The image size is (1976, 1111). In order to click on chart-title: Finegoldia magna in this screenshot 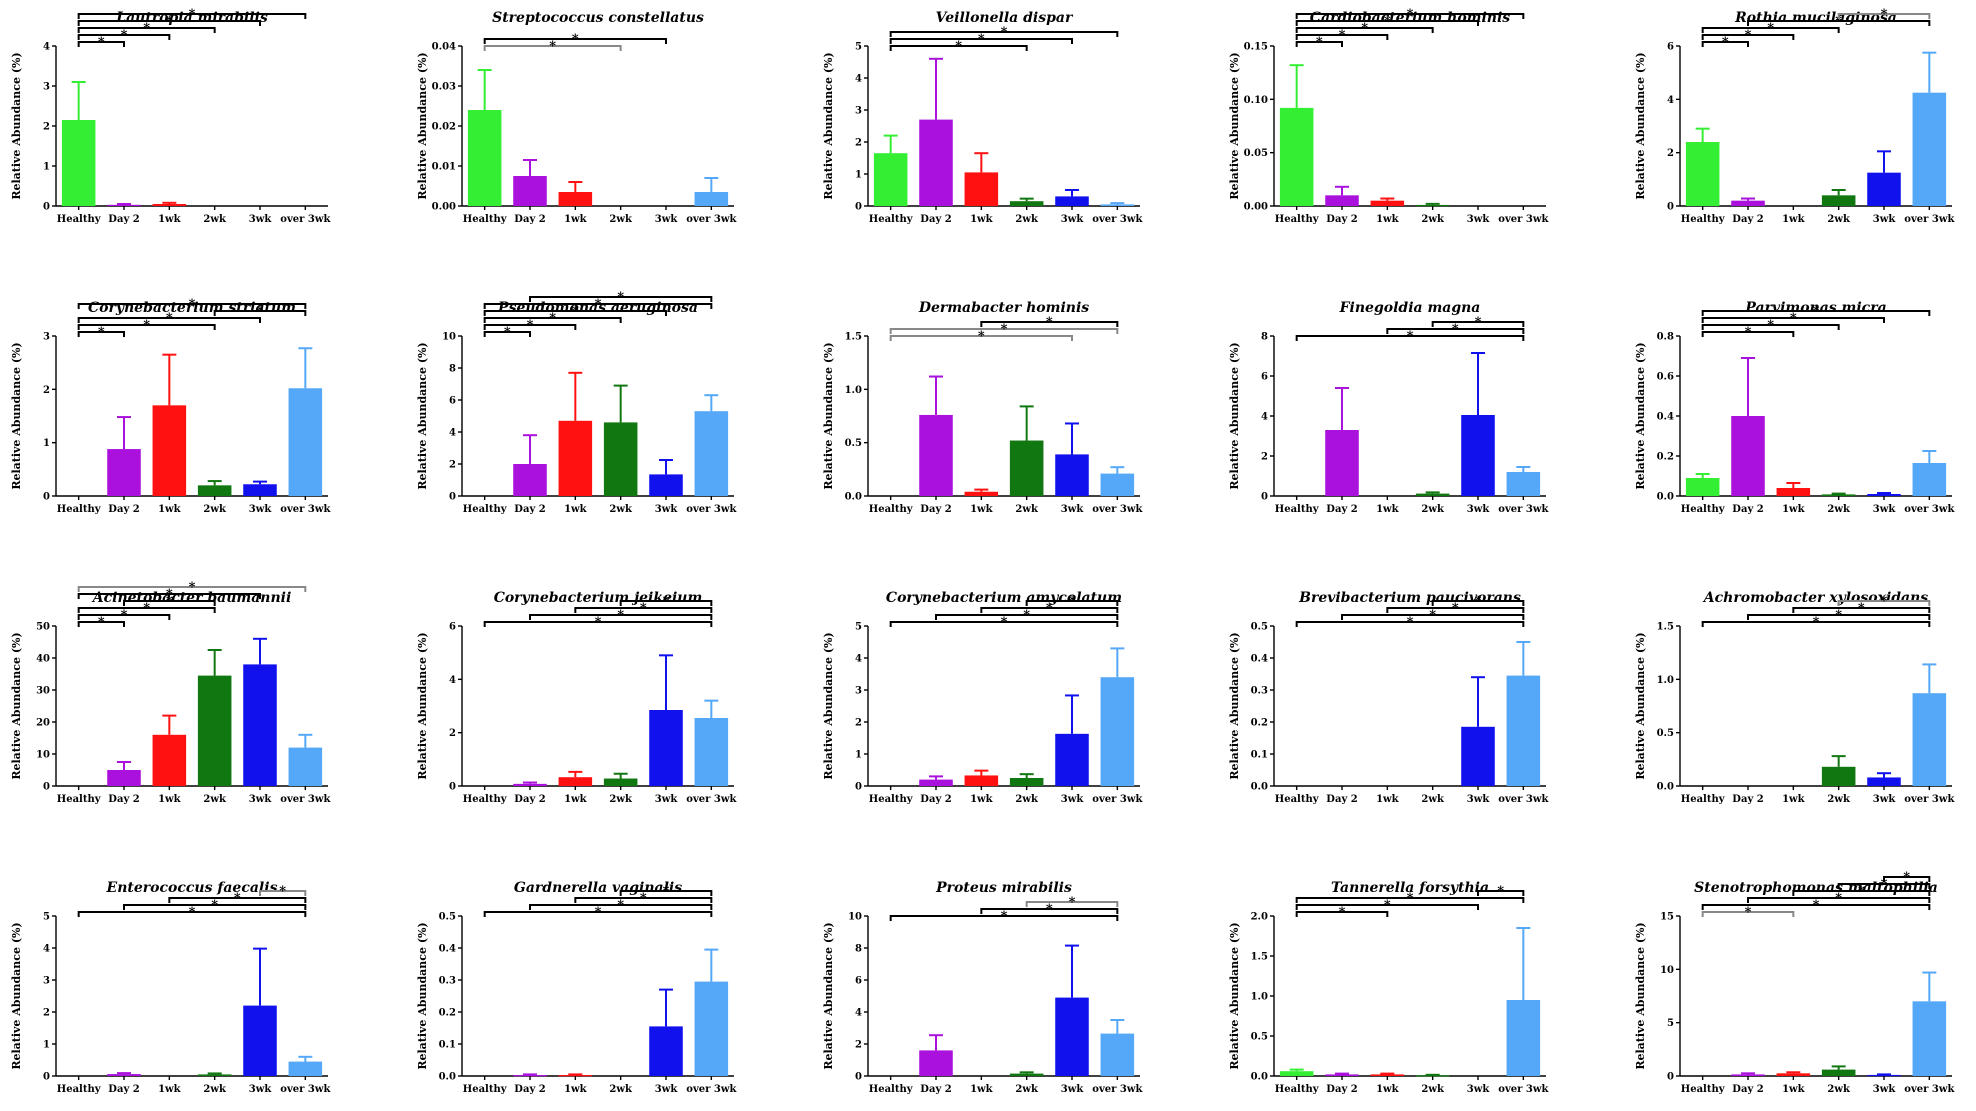, I will do `click(1410, 308)`.